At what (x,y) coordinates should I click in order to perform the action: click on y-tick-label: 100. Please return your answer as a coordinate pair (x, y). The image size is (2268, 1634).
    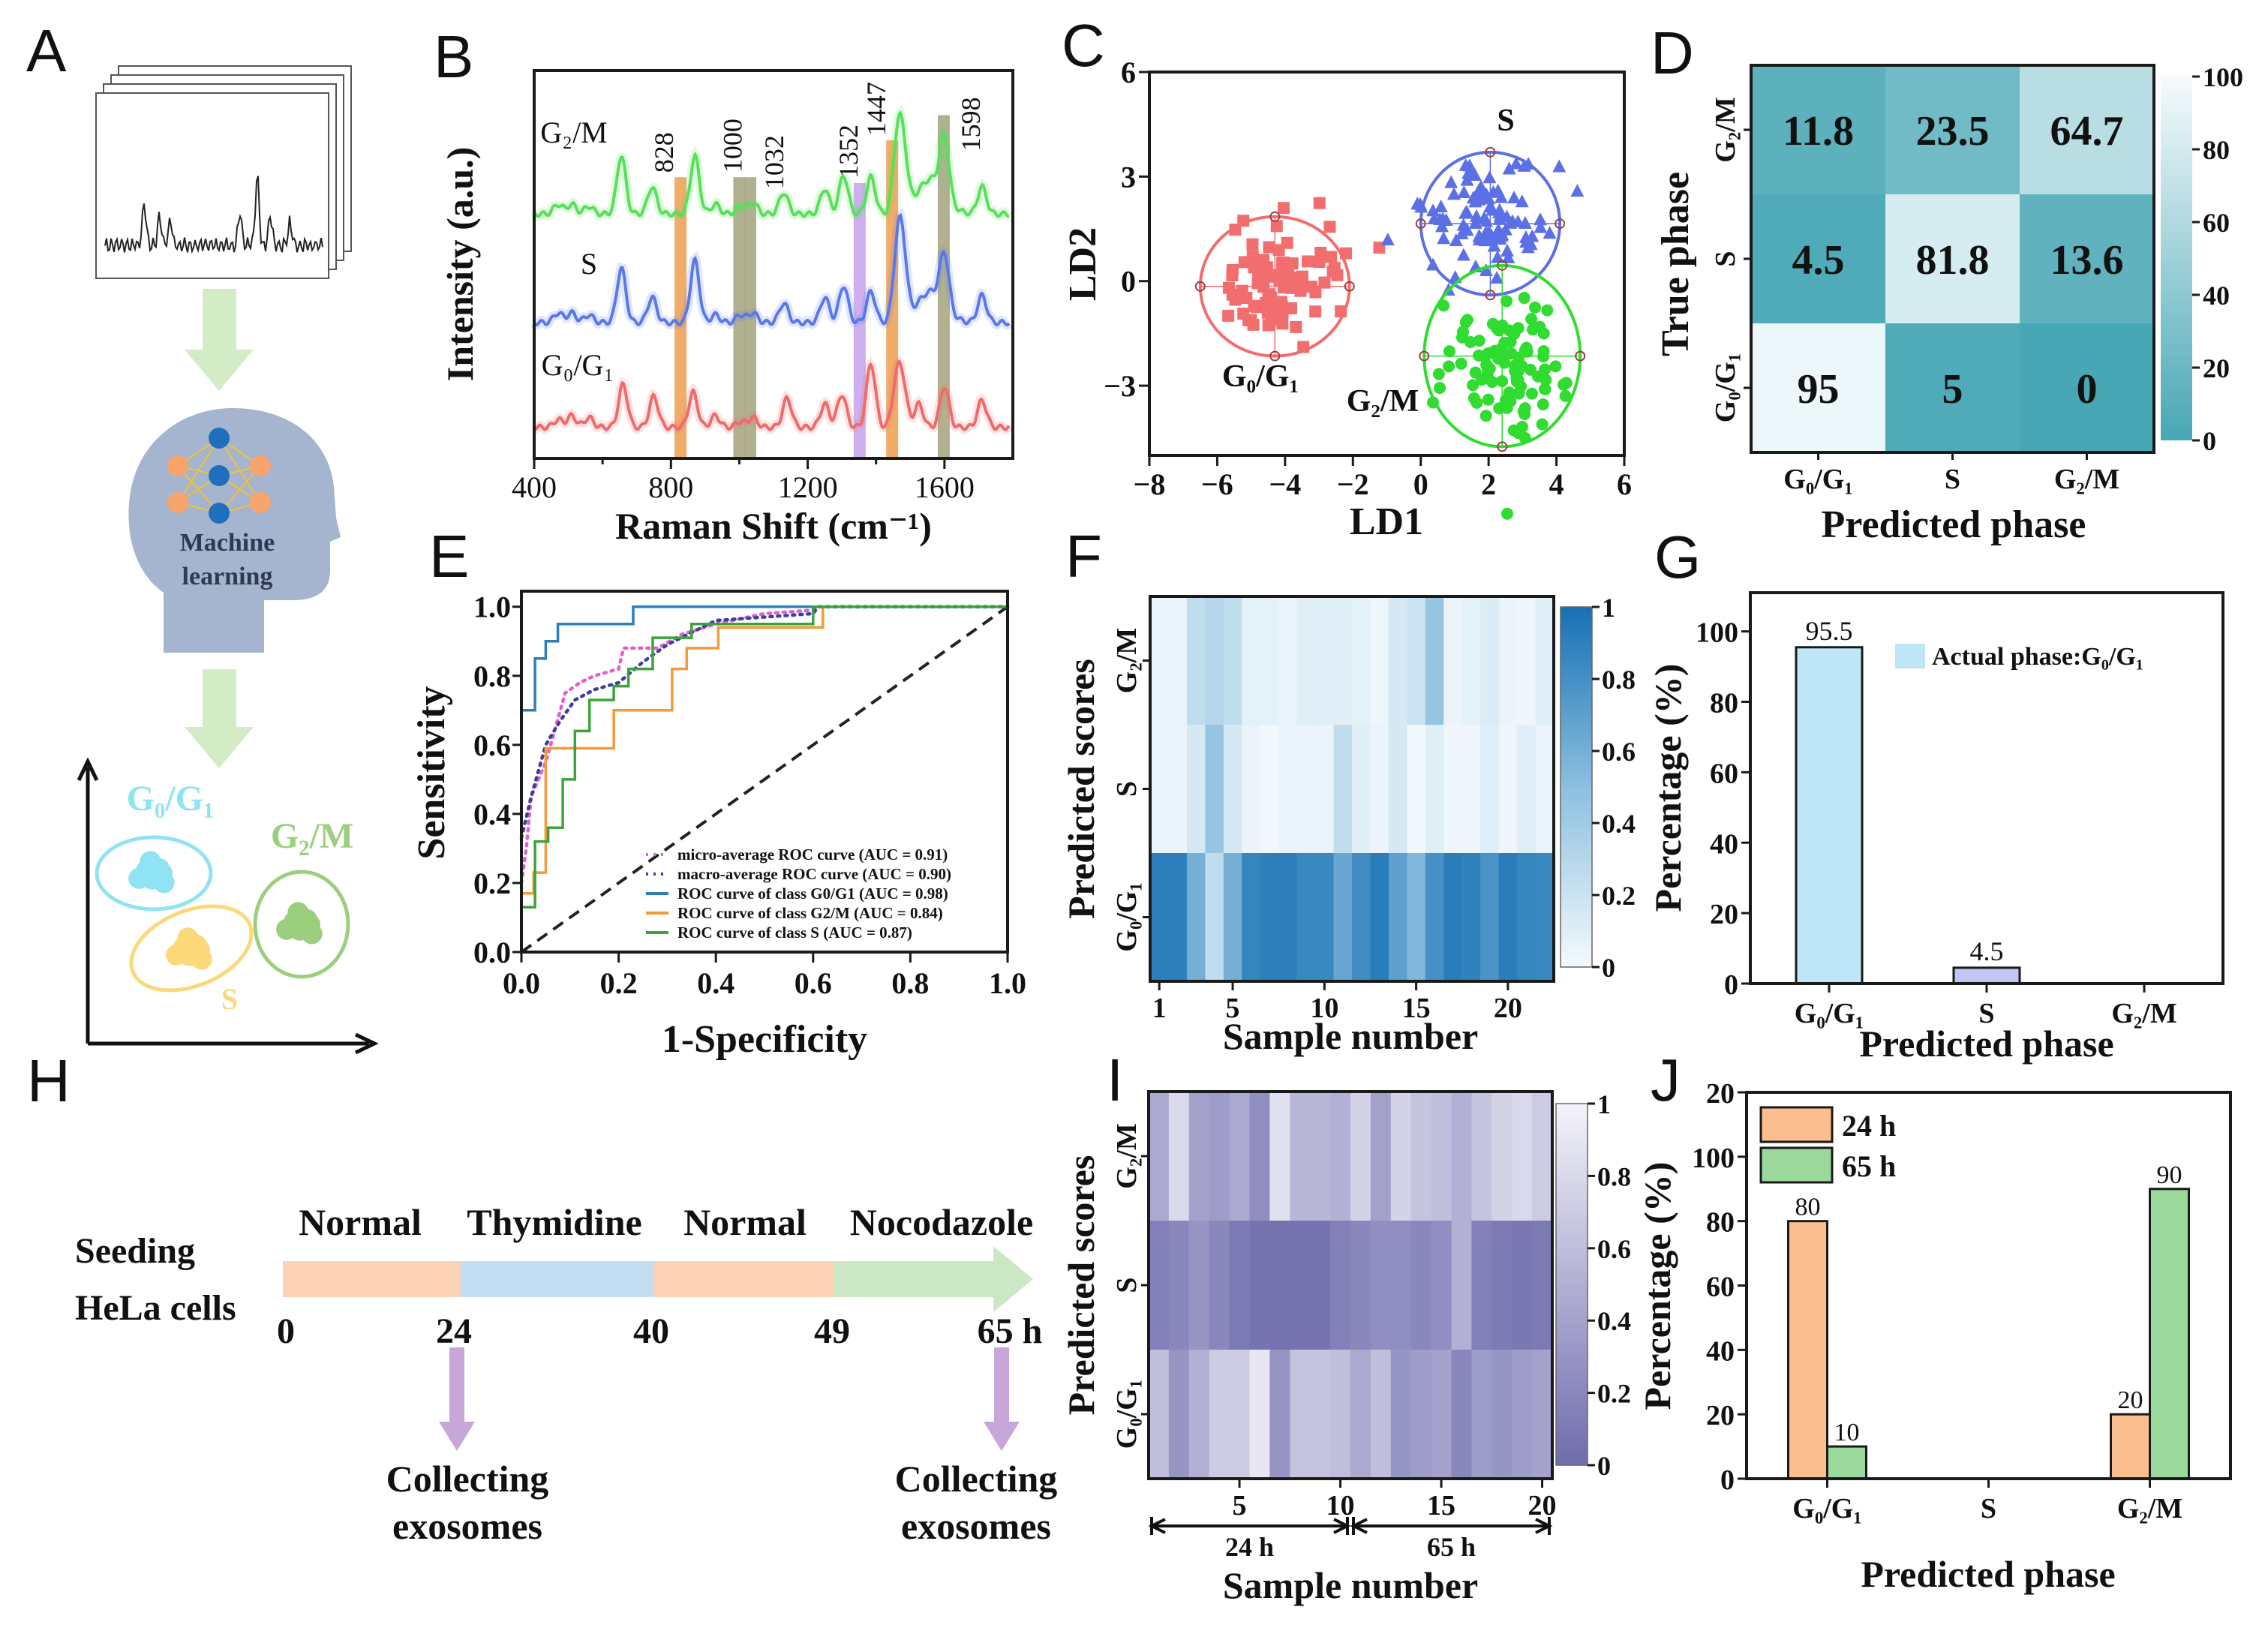
    Looking at the image, I should click on (1713, 1158).